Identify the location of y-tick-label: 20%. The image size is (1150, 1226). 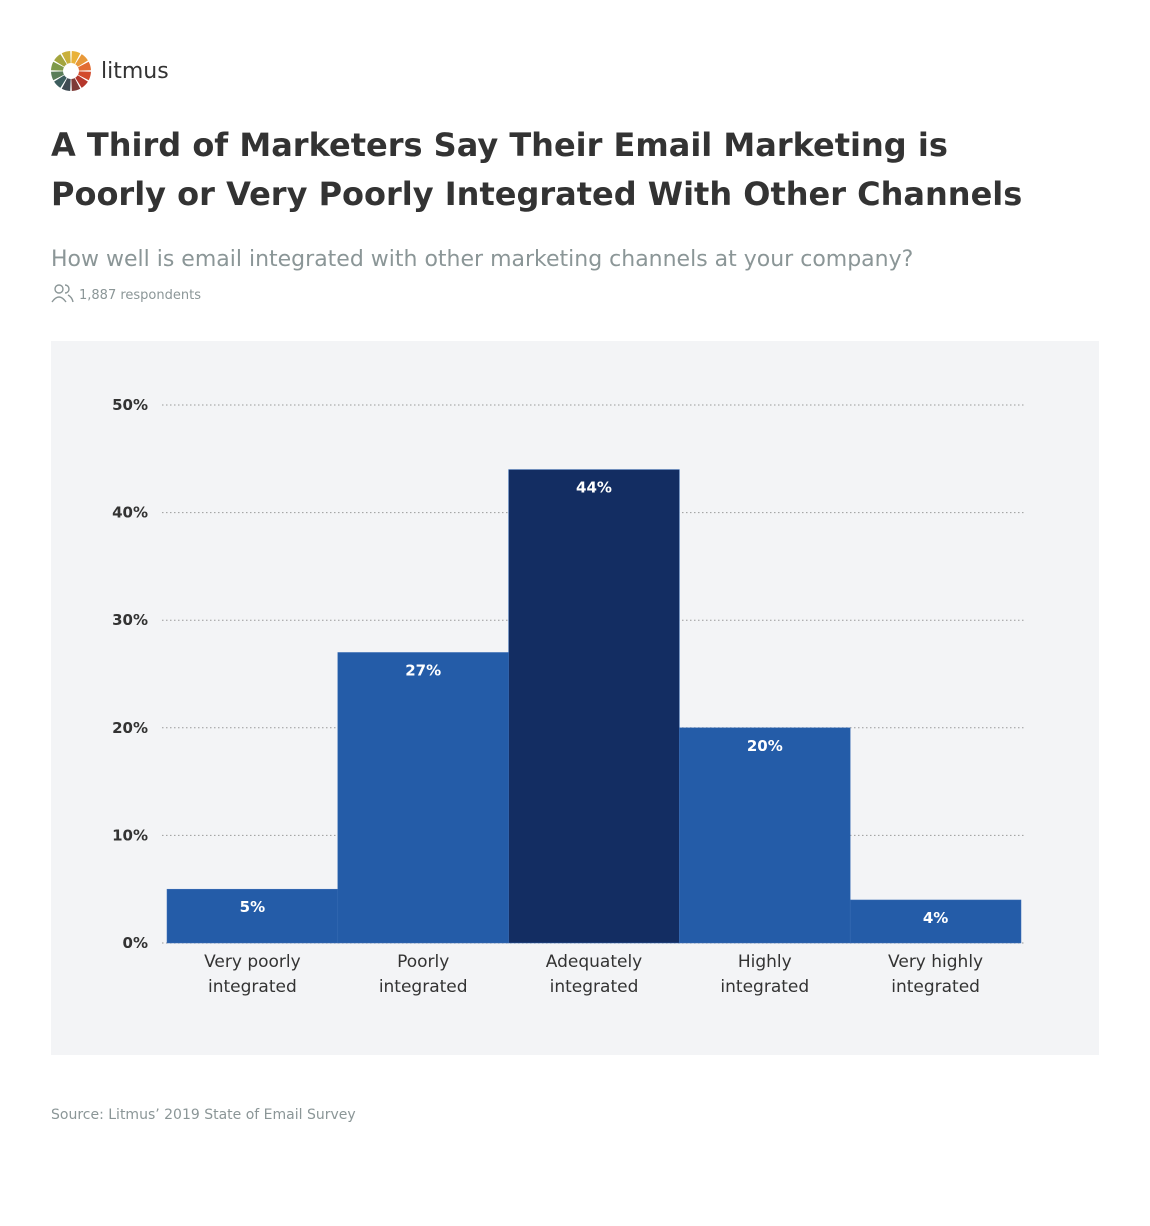
(130, 728).